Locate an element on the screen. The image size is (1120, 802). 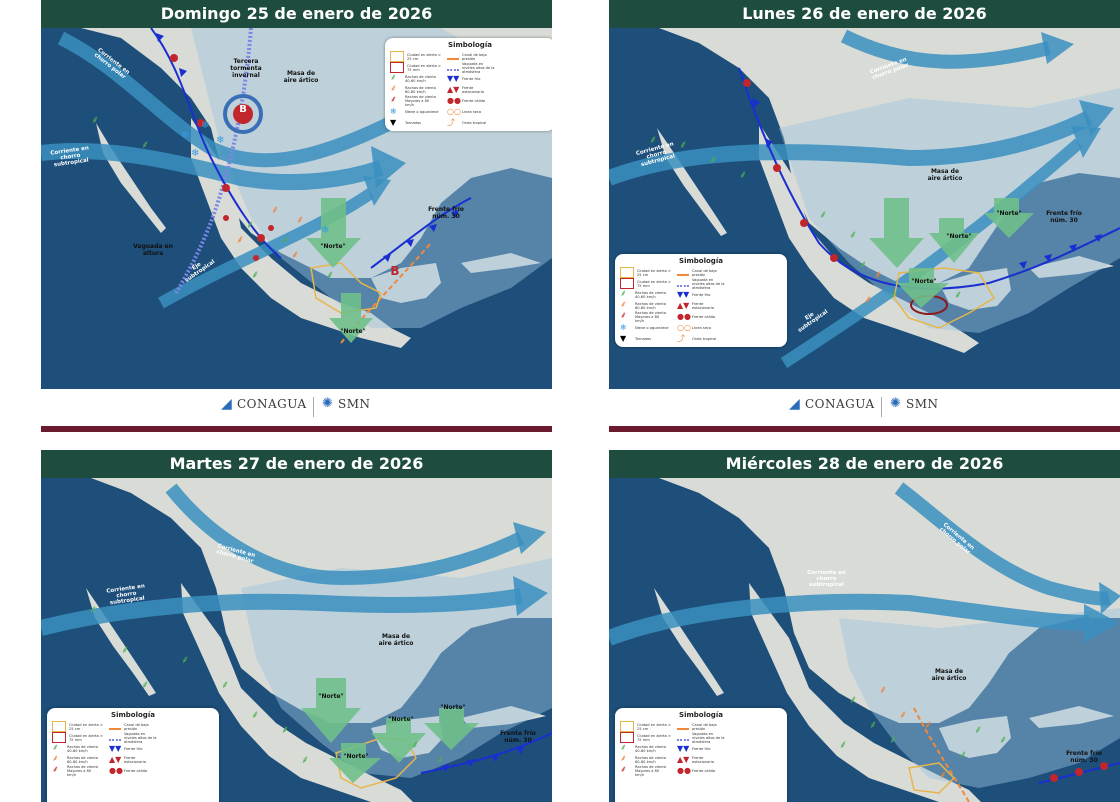
legend-item: Nieve o aguanieve is located at coordinates (652, 327).